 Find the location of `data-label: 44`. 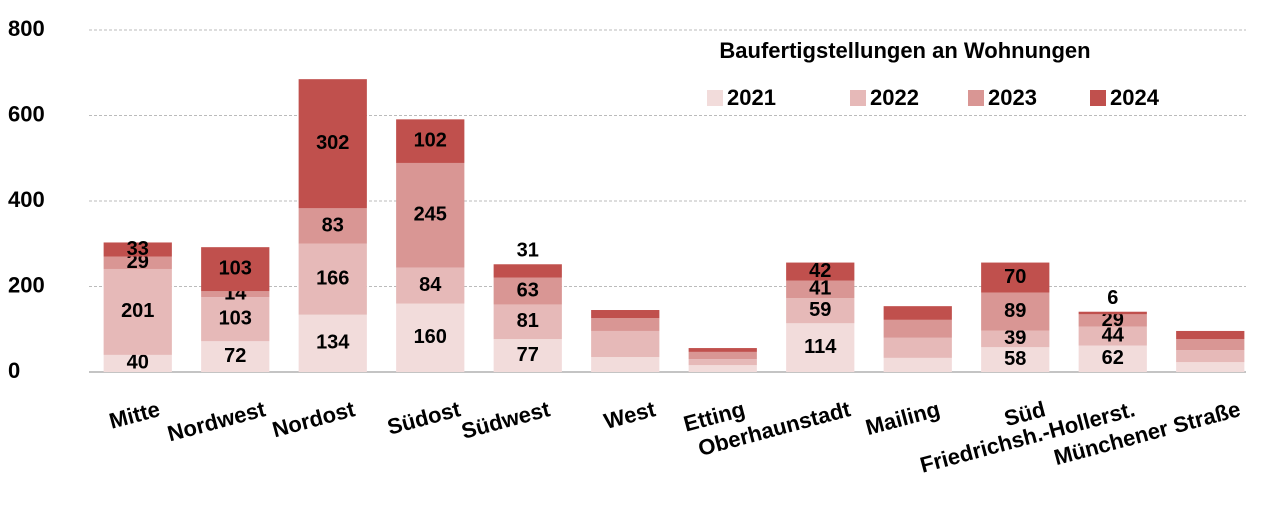

data-label: 44 is located at coordinates (1113, 335).